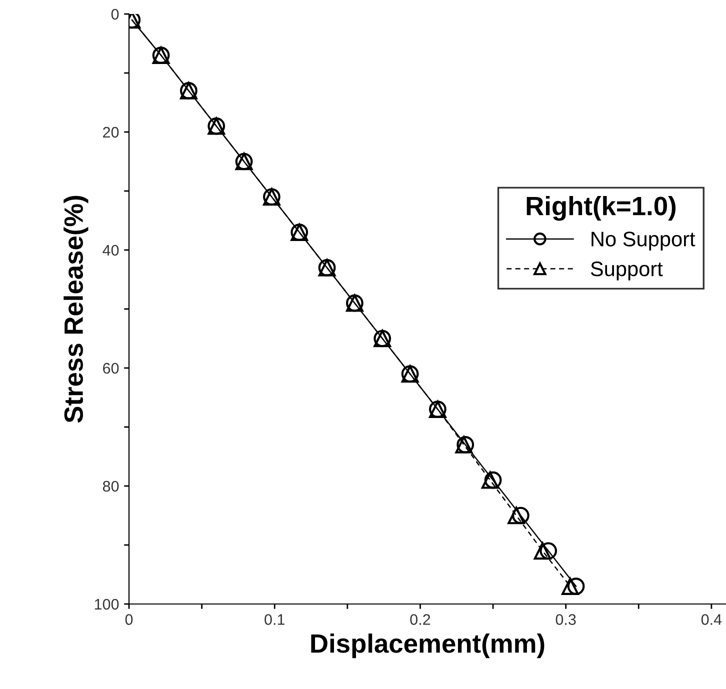 This screenshot has width=726, height=689. I want to click on x-tick-label: 0.3, so click(566, 619).